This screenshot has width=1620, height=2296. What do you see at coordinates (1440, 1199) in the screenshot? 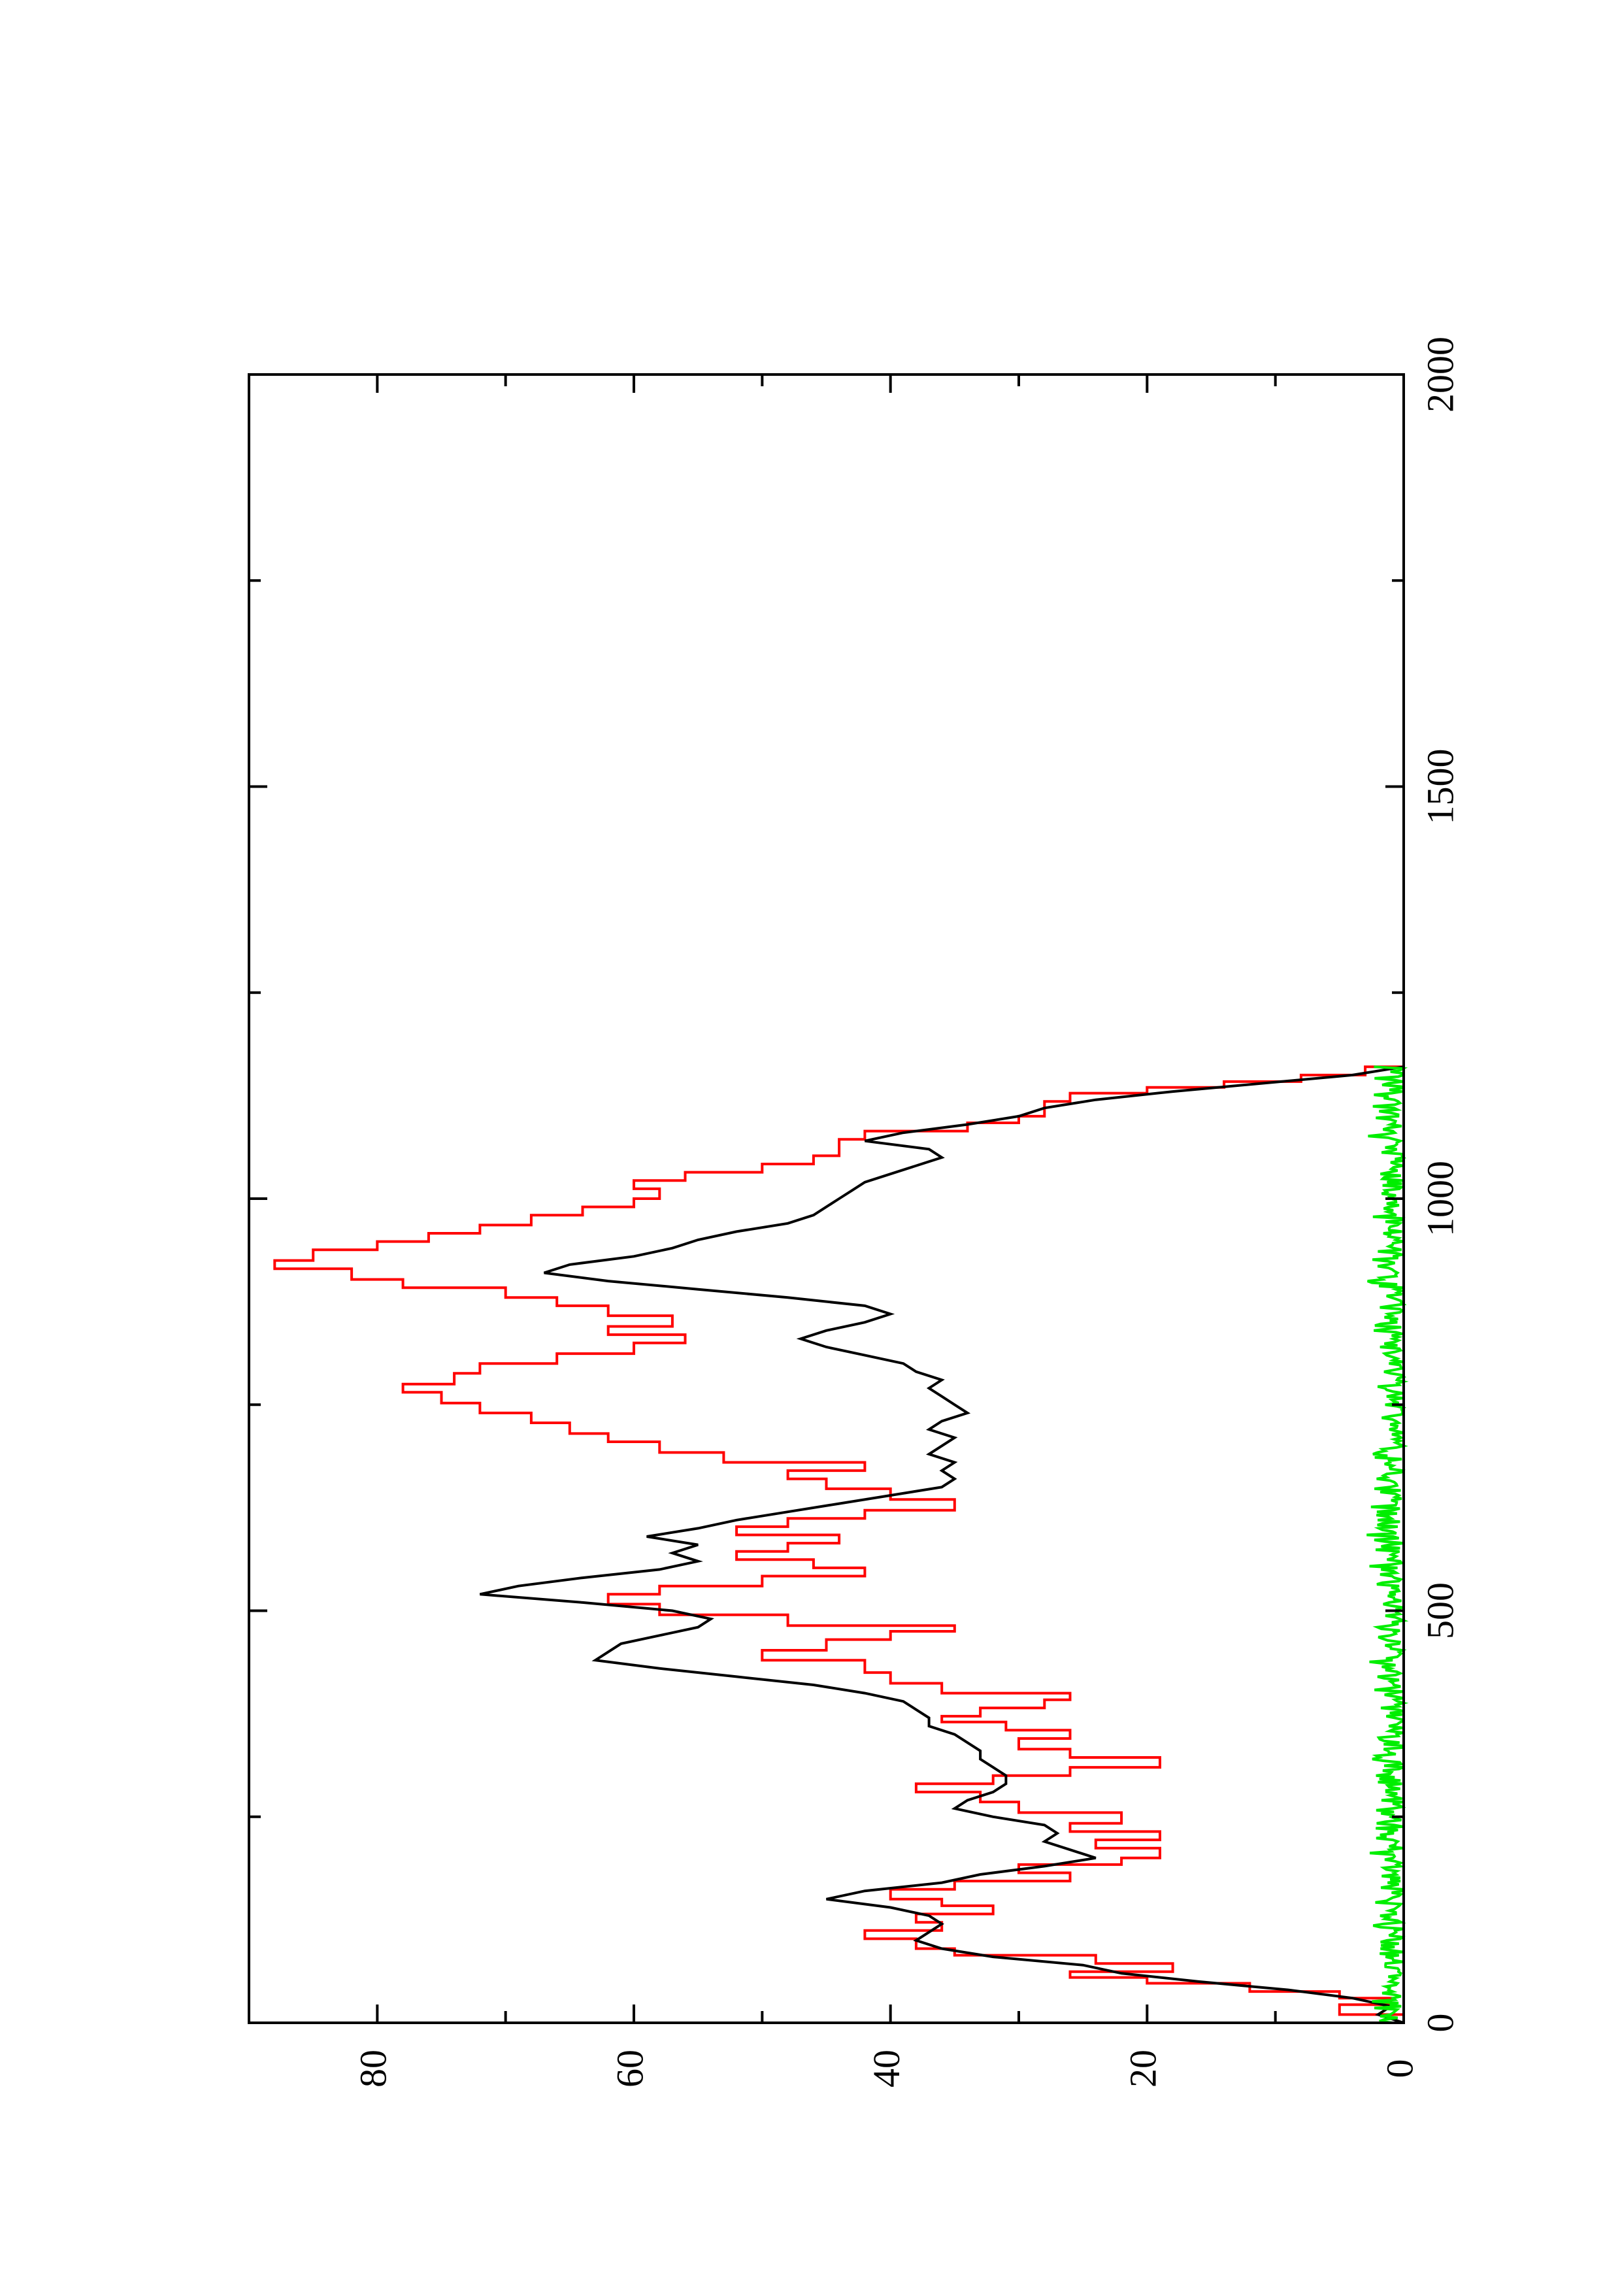
I see `x-tick-label: 1000` at bounding box center [1440, 1199].